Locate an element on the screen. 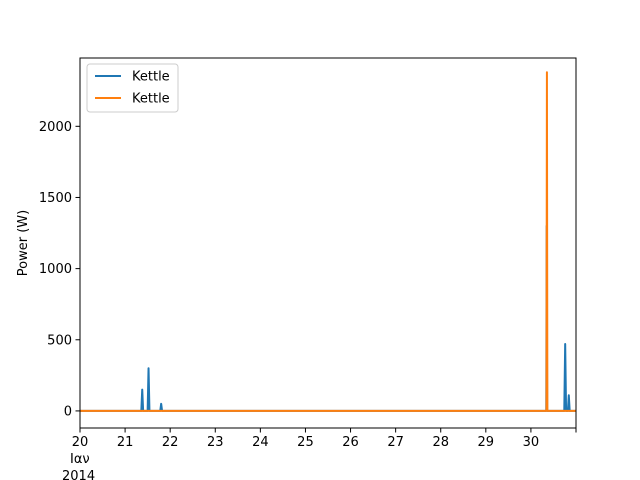 This screenshot has width=640, height=480. legend-label-1: Kettle is located at coordinates (151, 77).